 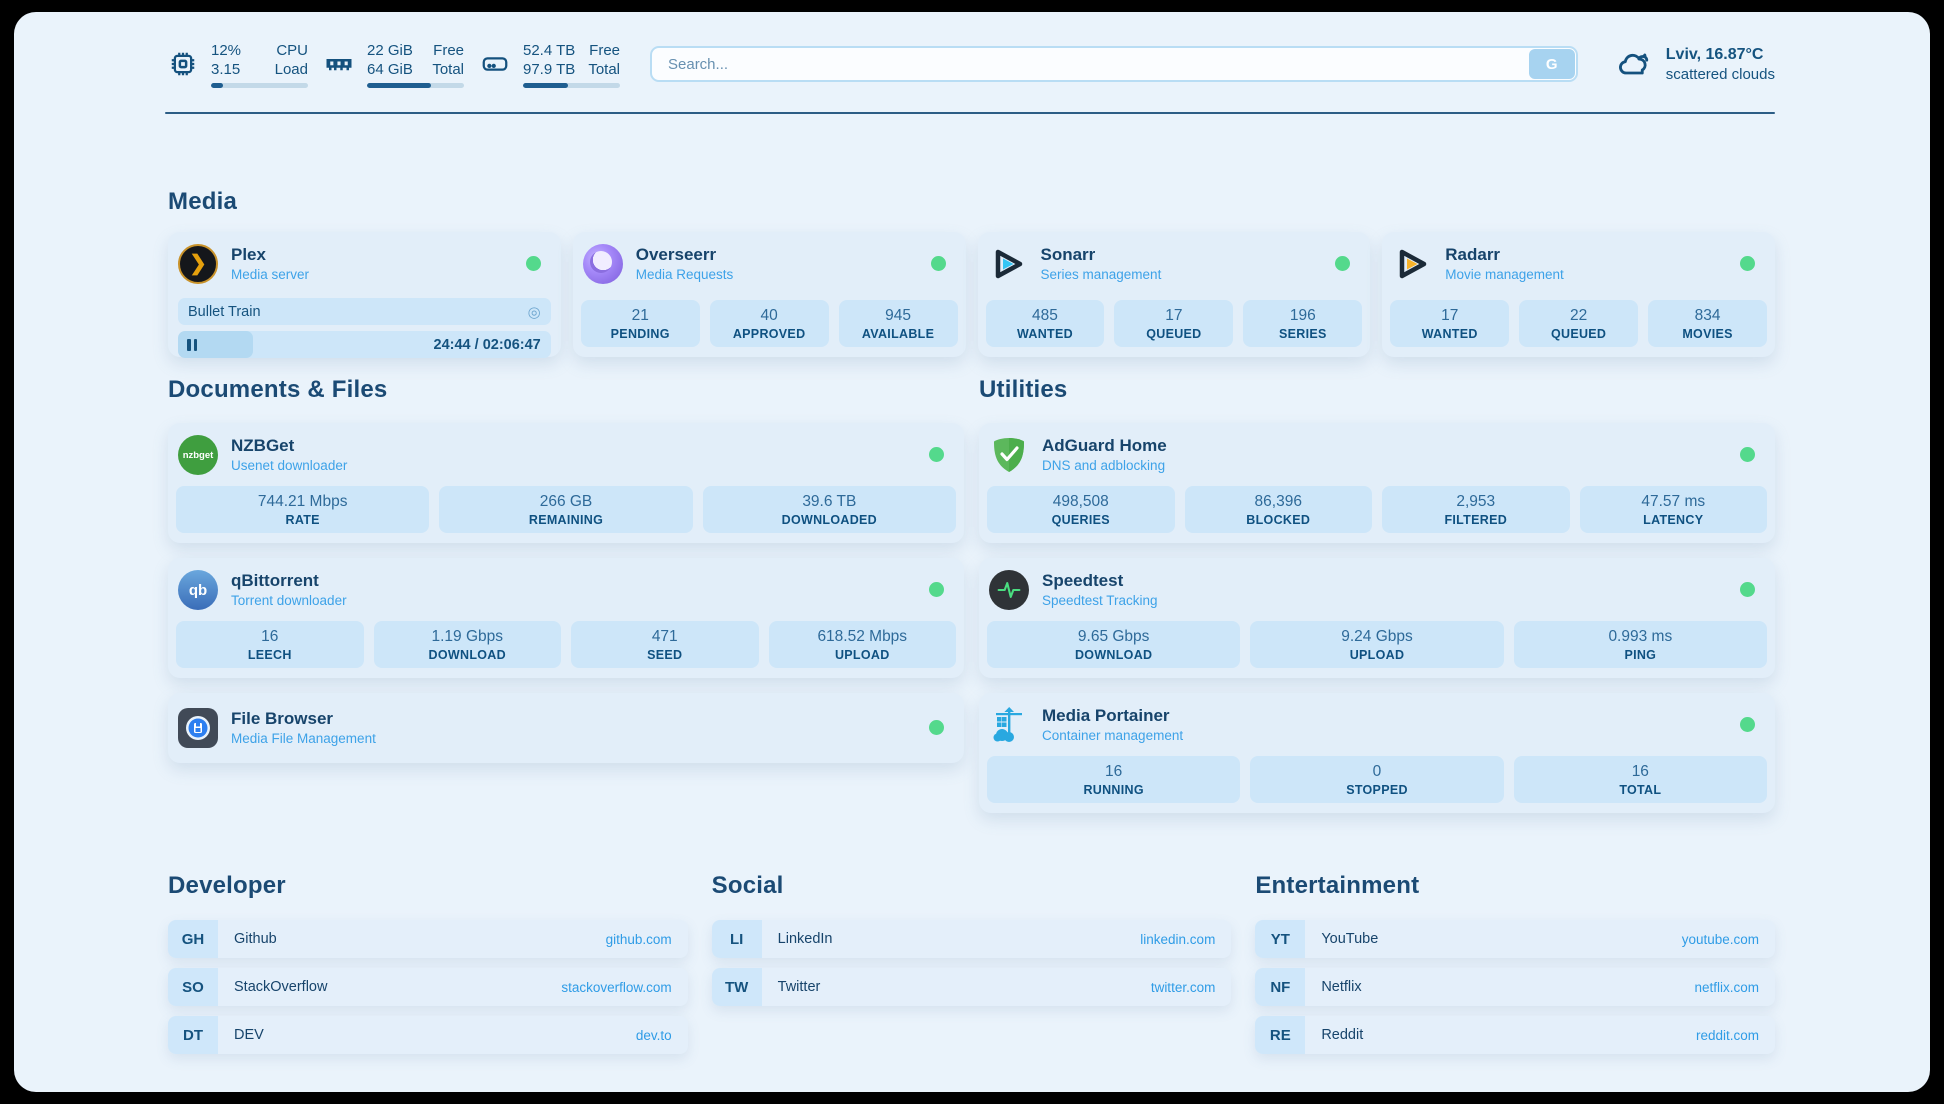 What do you see at coordinates (1450, 323) in the screenshot?
I see `stat-wanted: 17 WANTED` at bounding box center [1450, 323].